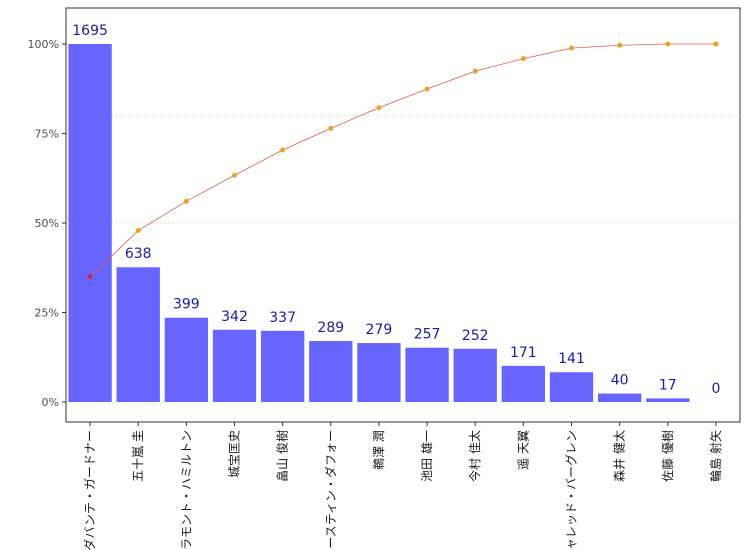  What do you see at coordinates (572, 490) in the screenshot?
I see `x-tick-label-10: ジャレッド・バーグレン` at bounding box center [572, 490].